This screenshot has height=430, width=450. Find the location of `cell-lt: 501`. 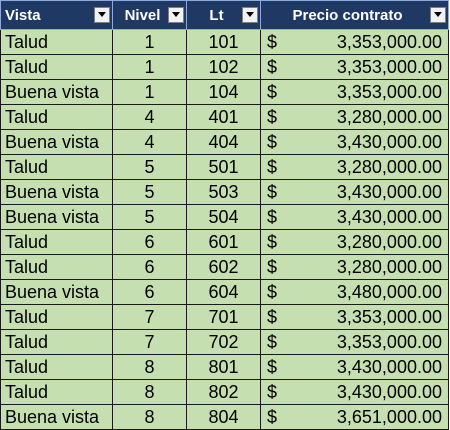

cell-lt: 501 is located at coordinates (223, 167).